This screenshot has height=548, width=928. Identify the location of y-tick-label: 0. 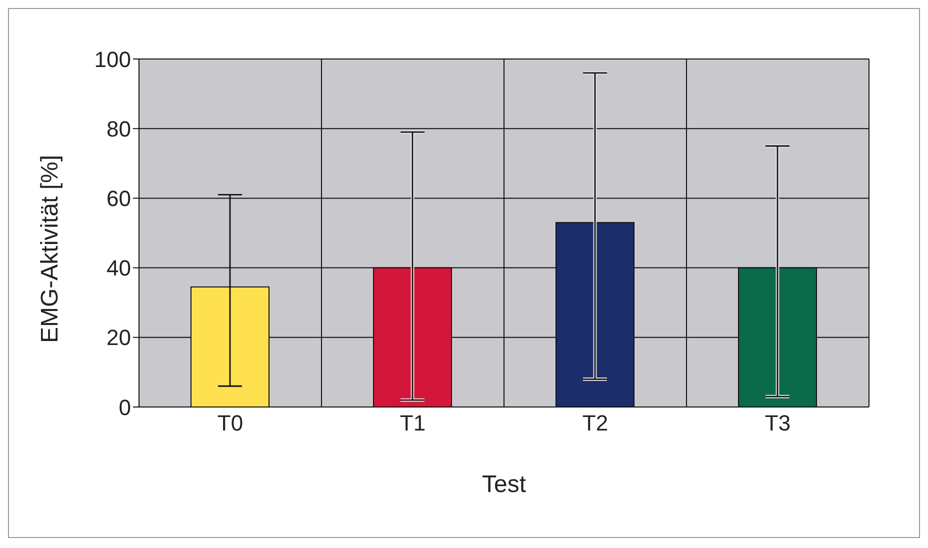
(124, 407).